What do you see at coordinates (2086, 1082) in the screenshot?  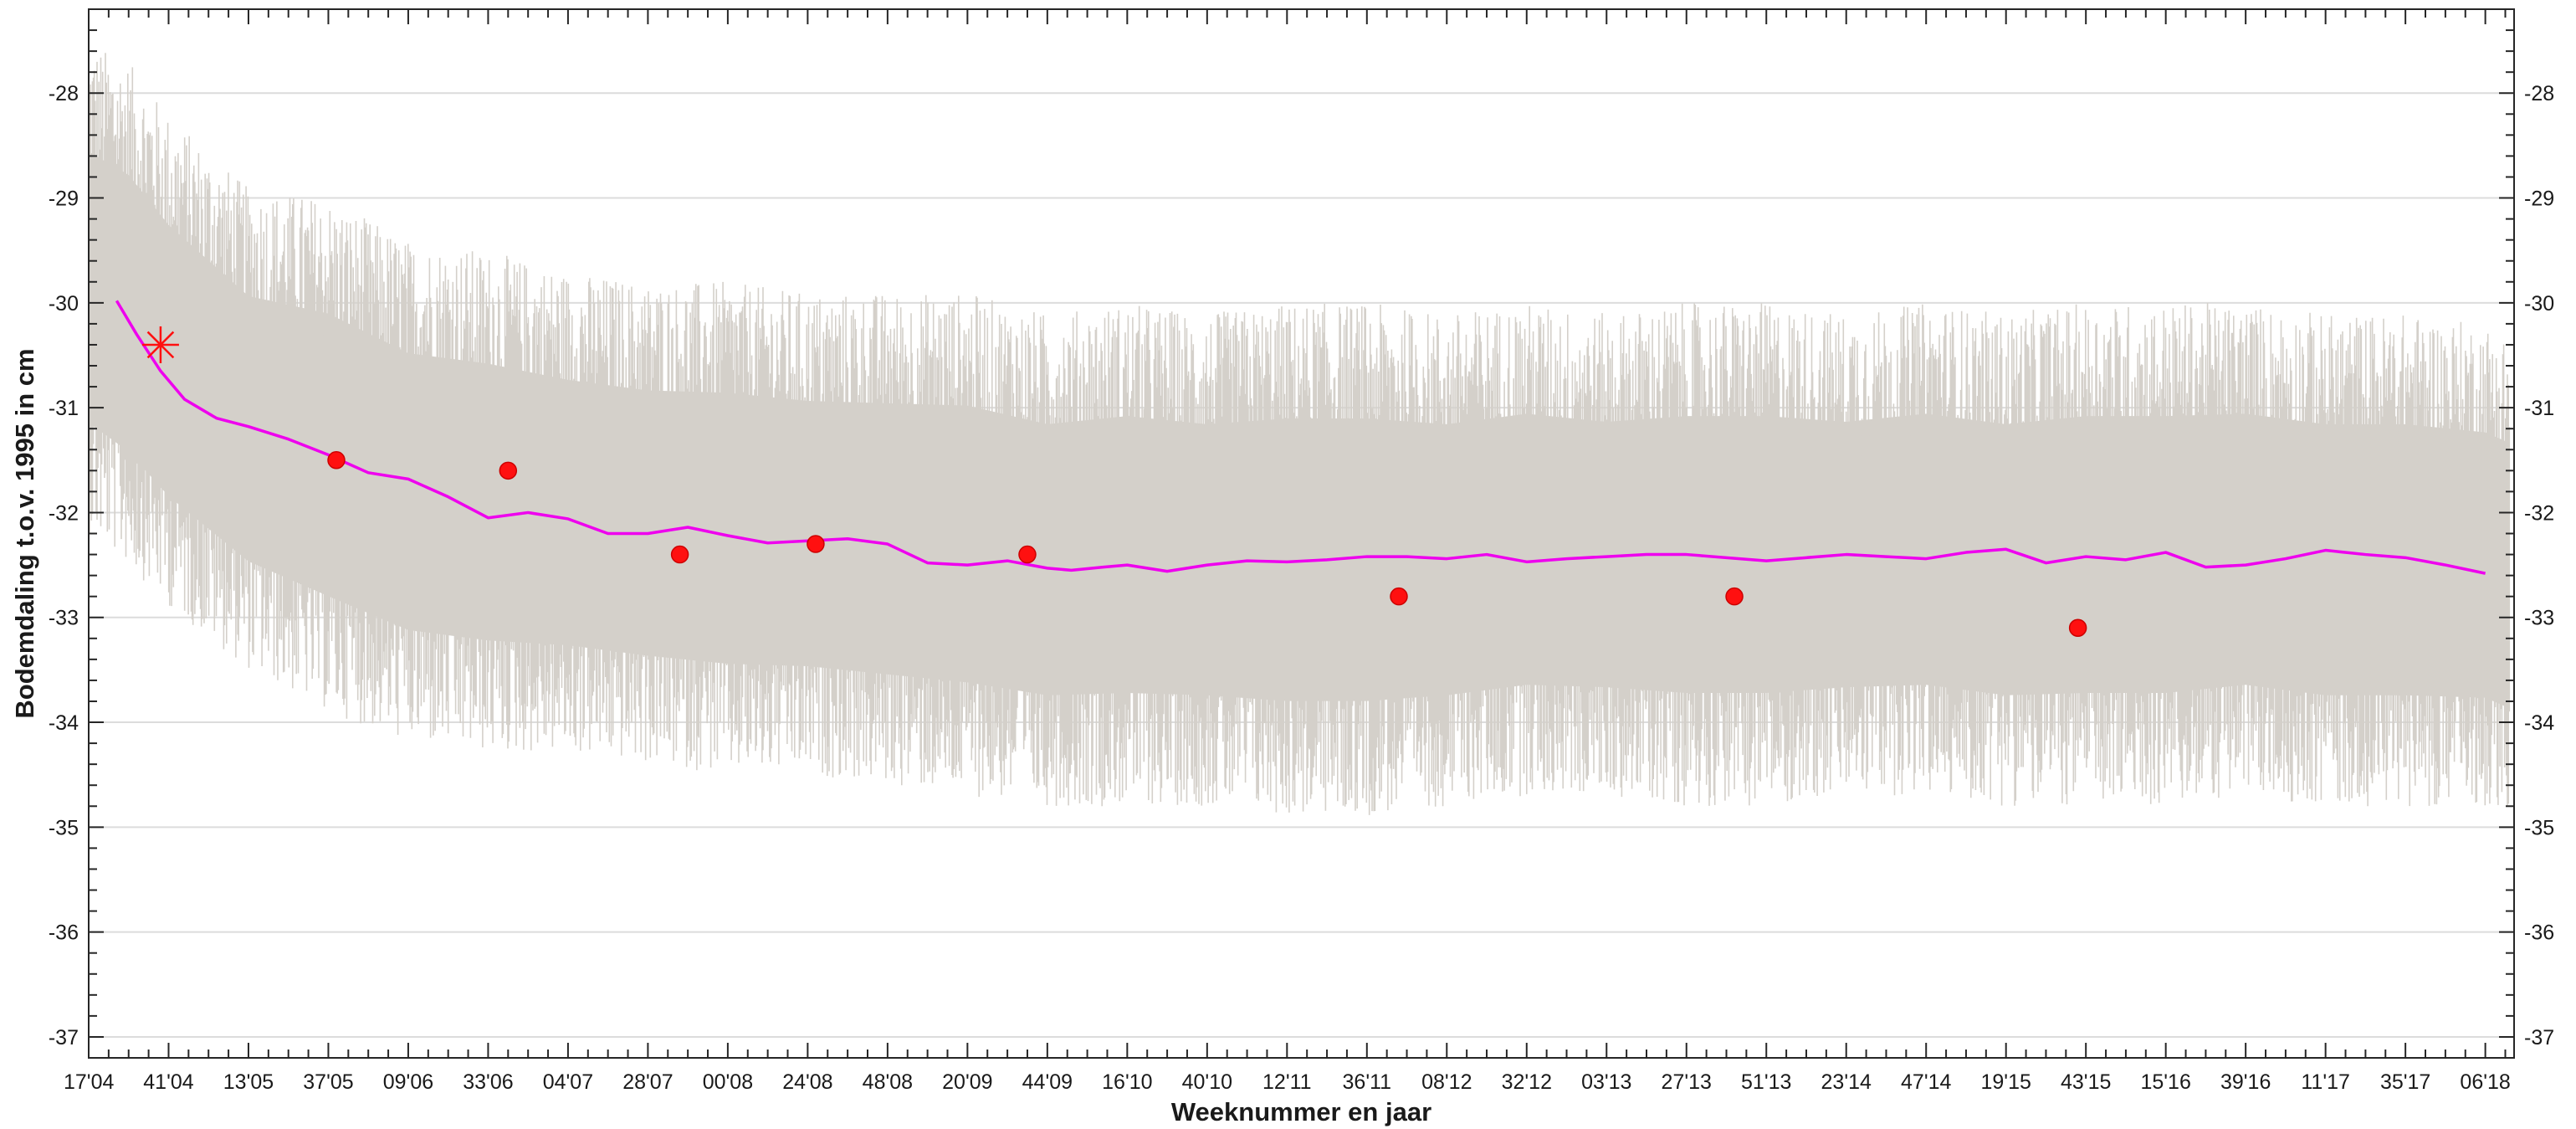 I see `x-tick-label: 43'15` at bounding box center [2086, 1082].